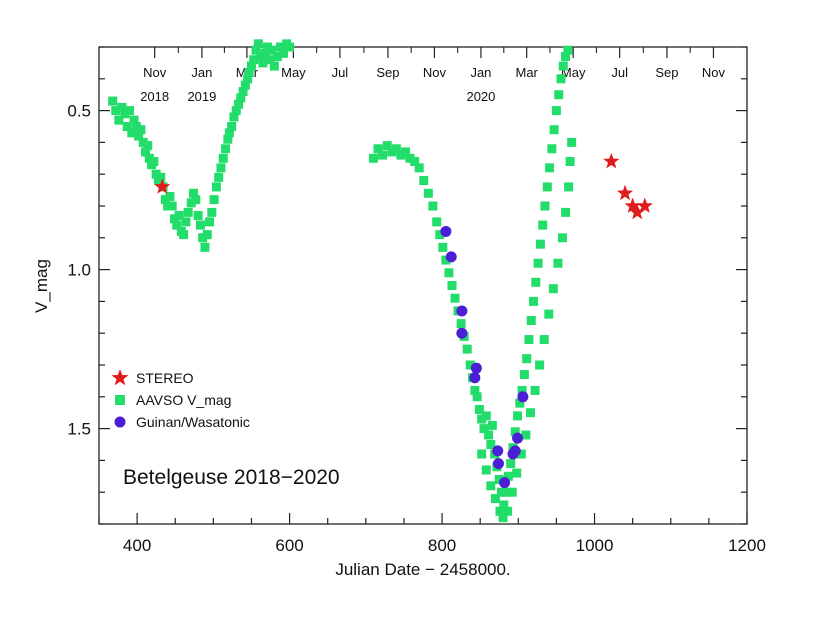 Image resolution: width=828 pixels, height=627 pixels. Describe the element at coordinates (201, 96) in the screenshot. I see `top-year-label: 2019` at that location.